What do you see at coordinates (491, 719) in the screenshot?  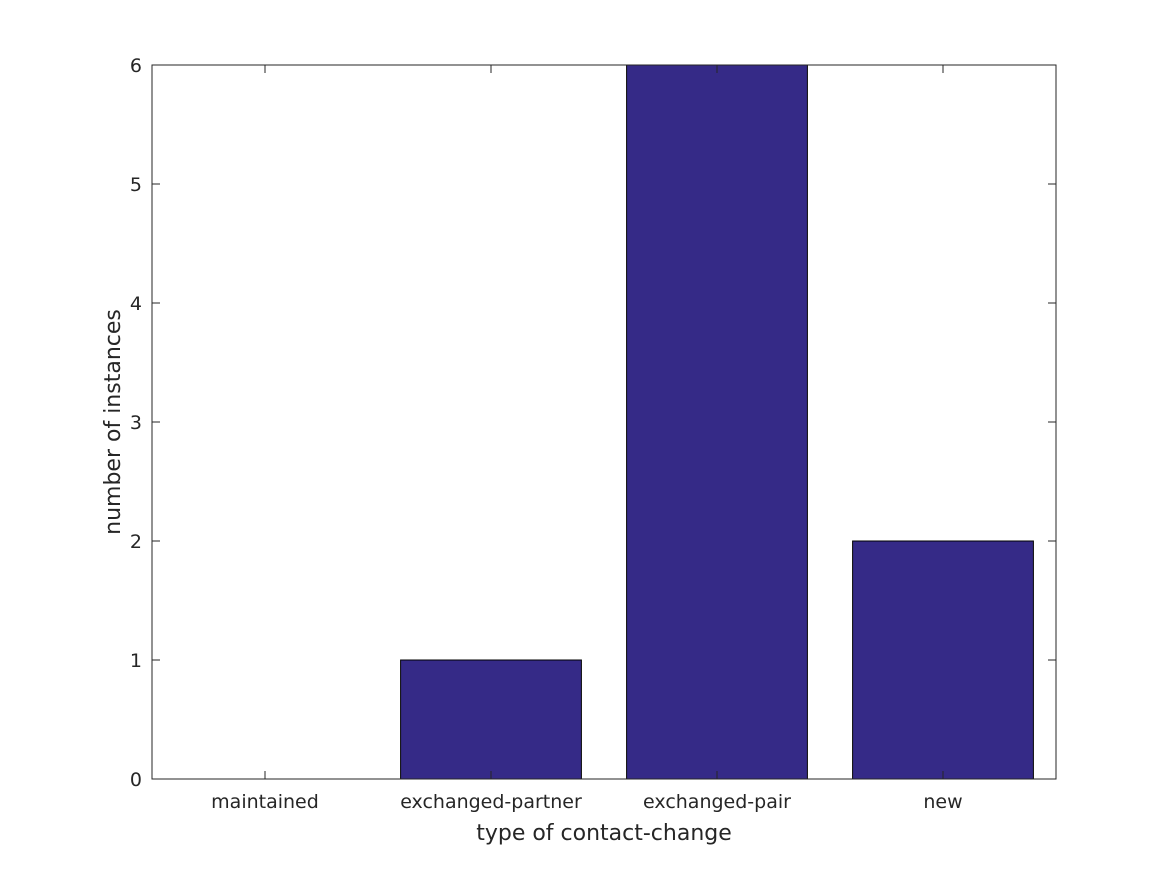 I see `bar-exchanged-partner` at bounding box center [491, 719].